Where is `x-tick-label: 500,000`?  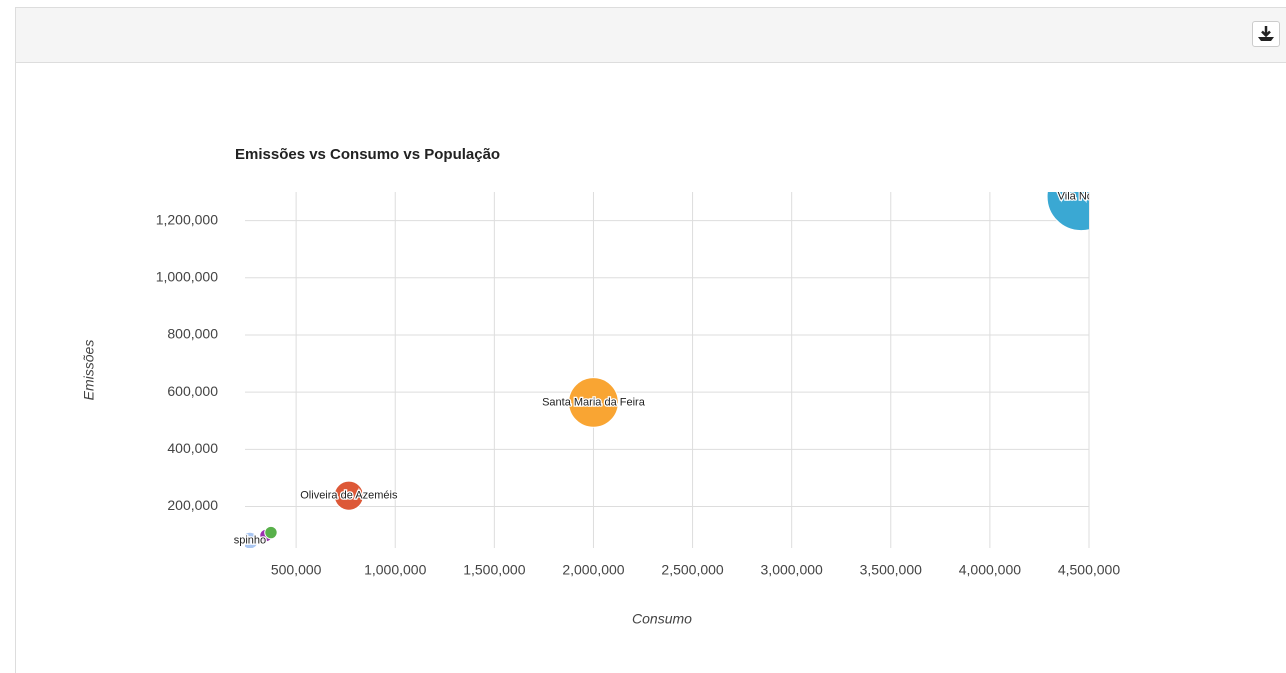
x-tick-label: 500,000 is located at coordinates (296, 570).